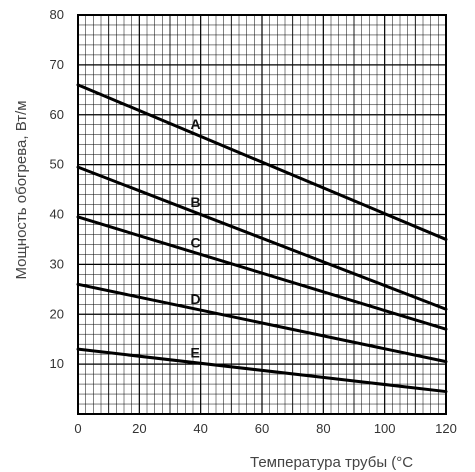 Image resolution: width=475 pixels, height=472 pixels. Describe the element at coordinates (57, 14) in the screenshot. I see `y-tick-label: 80` at that location.